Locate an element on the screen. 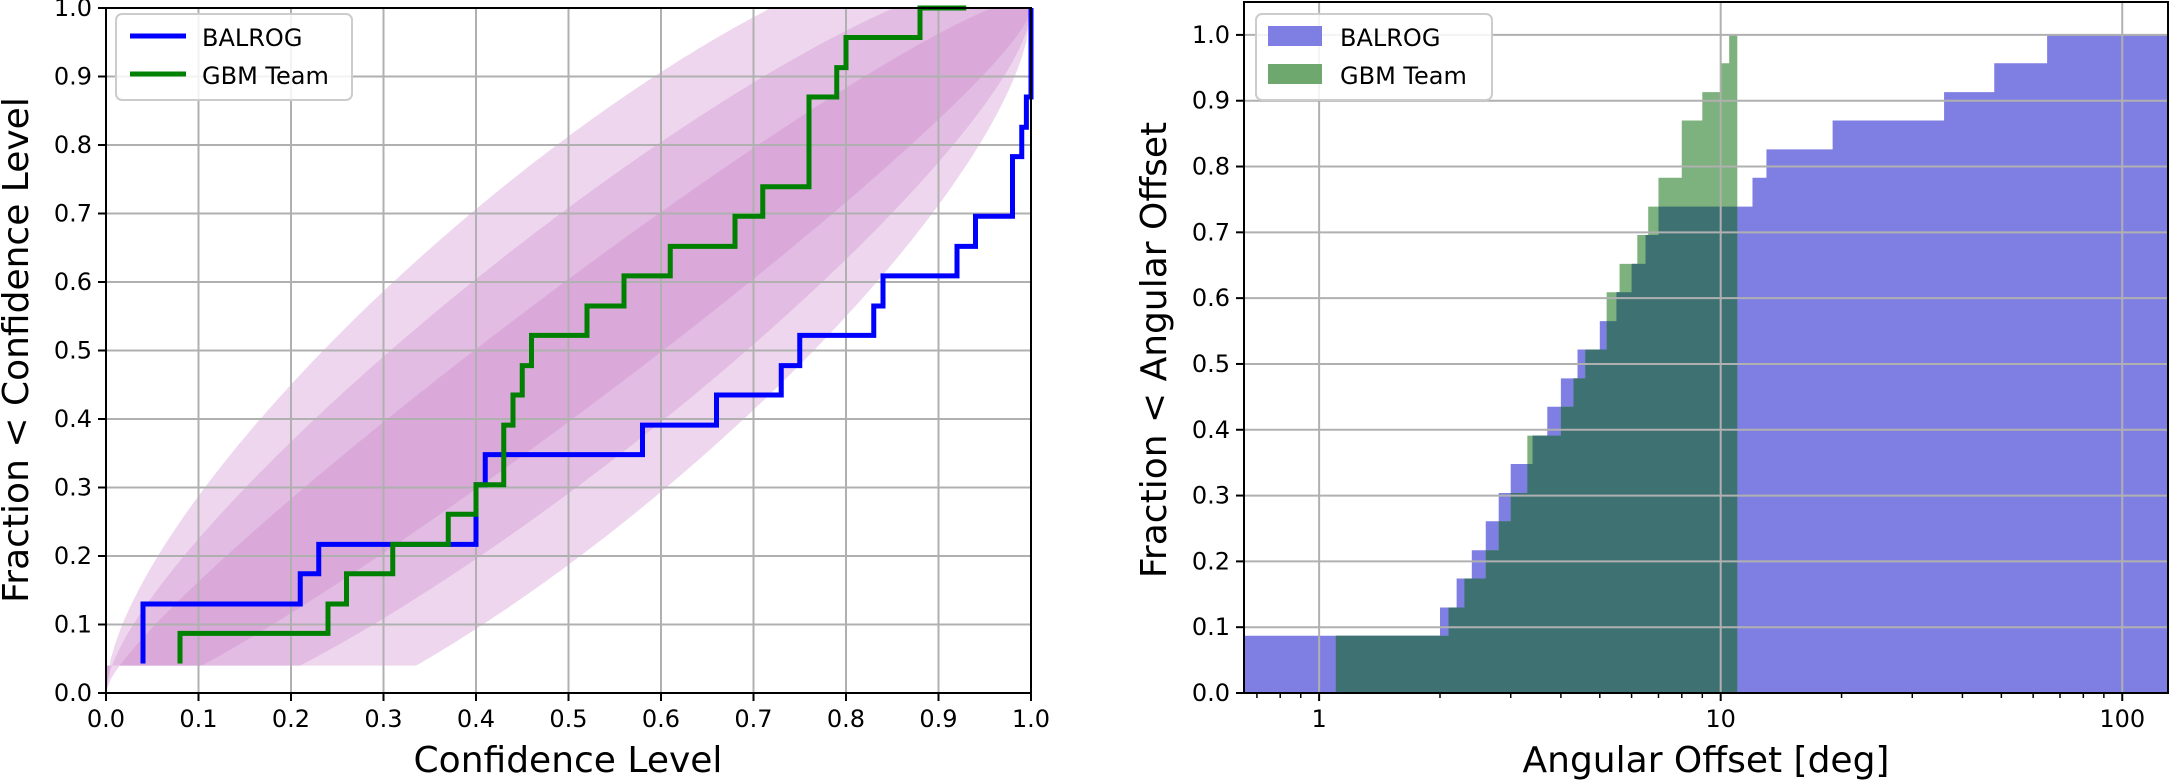 The height and width of the screenshot is (782, 2170). right-legend-swatch-gbm is located at coordinates (1295, 74).